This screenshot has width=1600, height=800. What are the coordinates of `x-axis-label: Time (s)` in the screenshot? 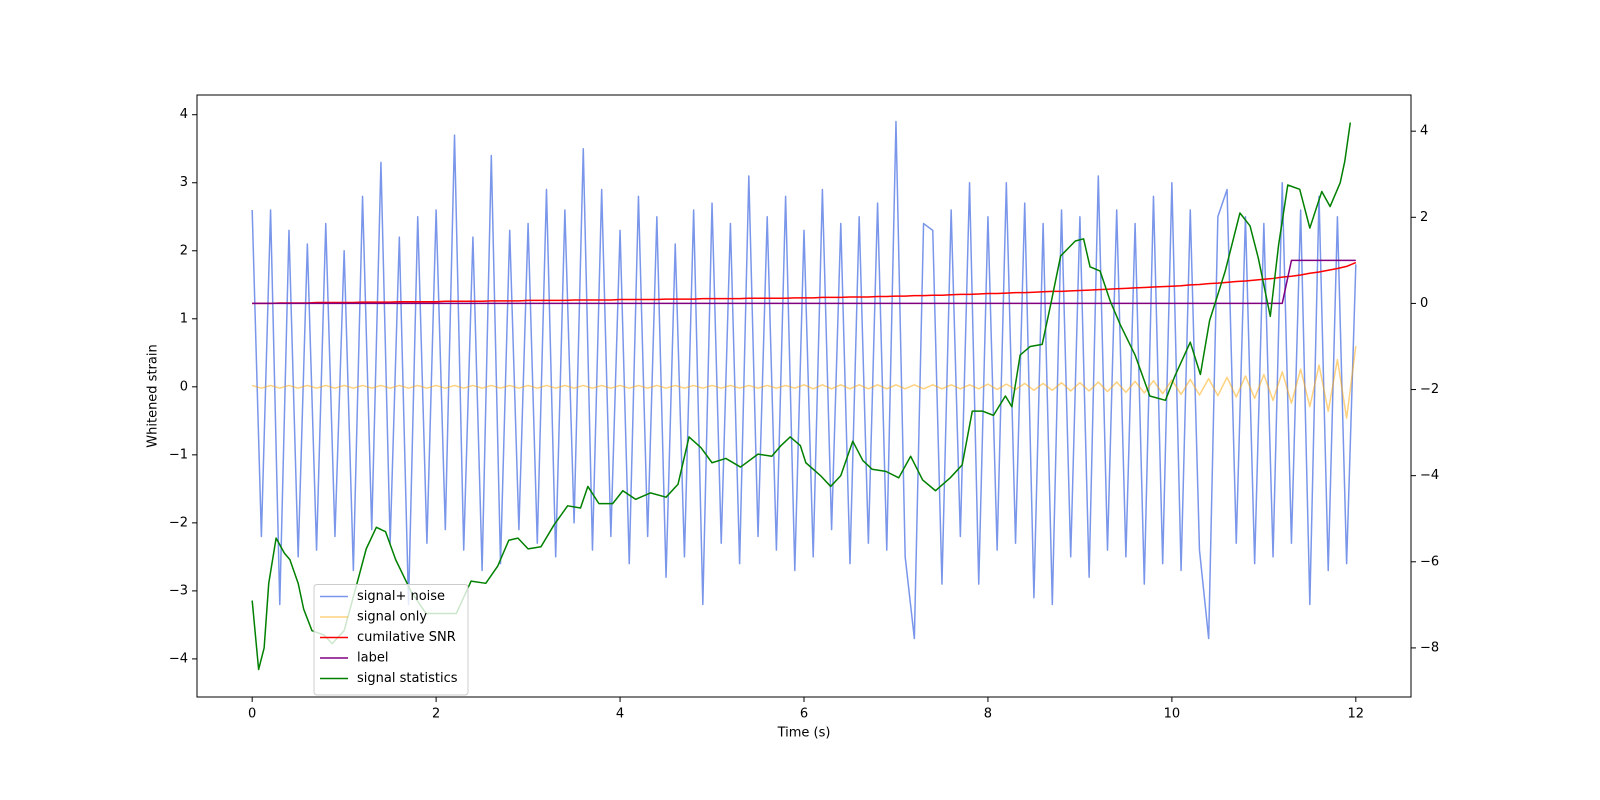 It's located at (804, 733).